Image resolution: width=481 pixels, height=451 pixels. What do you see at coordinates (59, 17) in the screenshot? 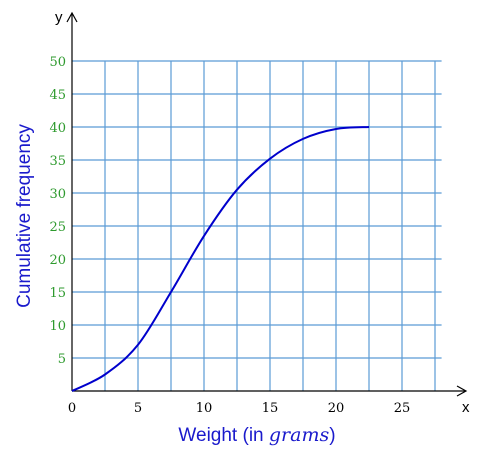
I see `y-axis-letter: y` at bounding box center [59, 17].